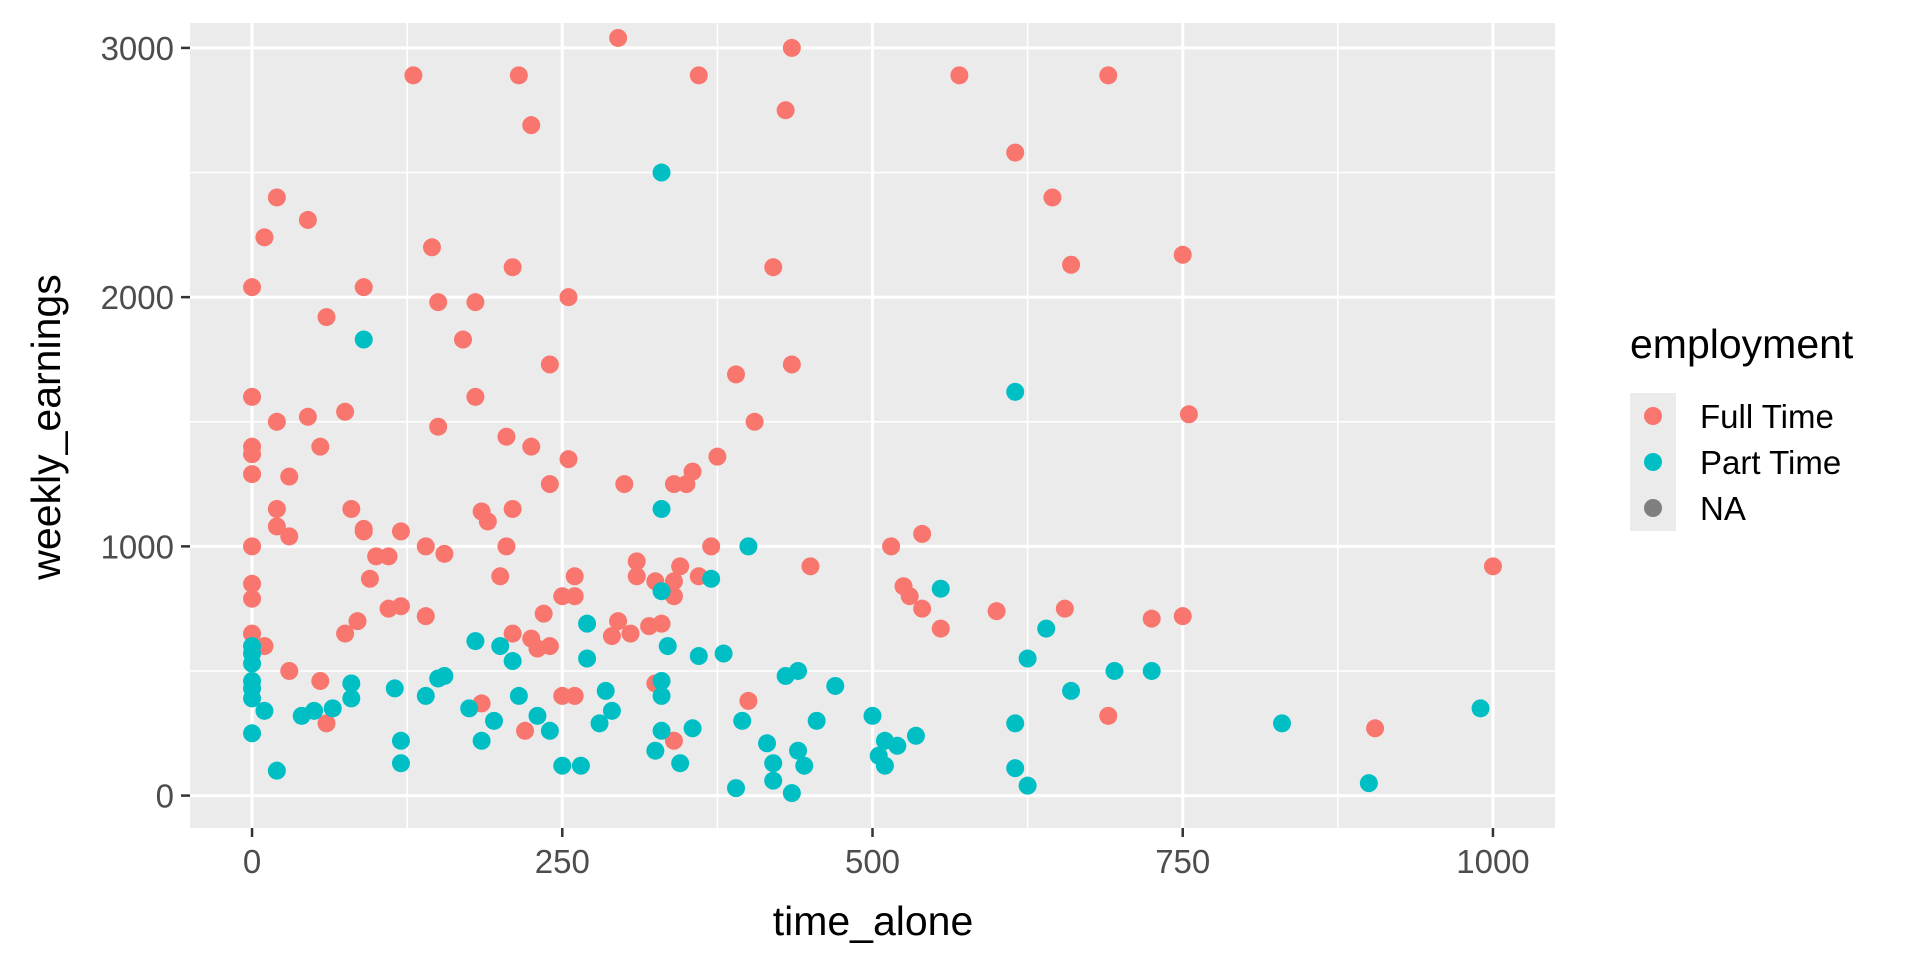 Image resolution: width=1920 pixels, height=965 pixels. I want to click on x-tick-label: 500, so click(872, 861).